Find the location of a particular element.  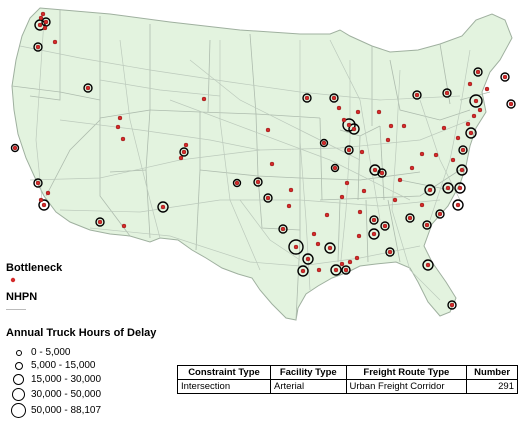

delay-class-1-ring is located at coordinates (19, 353).